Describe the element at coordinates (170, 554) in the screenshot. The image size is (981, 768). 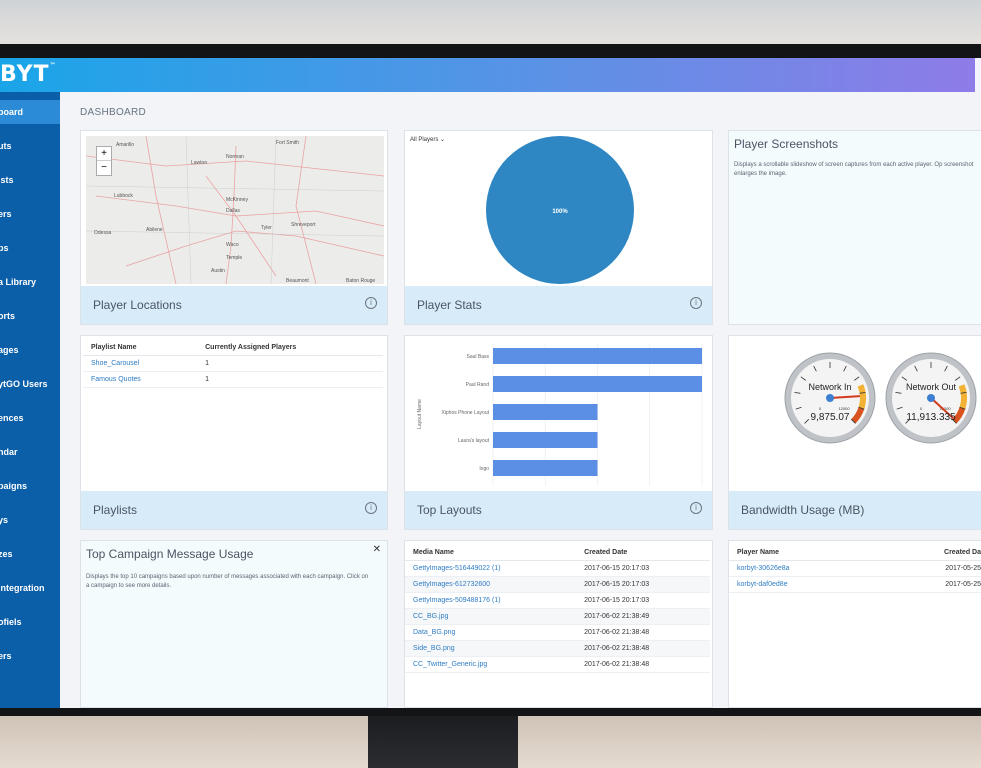
I see `card-title: Top Campaign Message Usage` at that location.